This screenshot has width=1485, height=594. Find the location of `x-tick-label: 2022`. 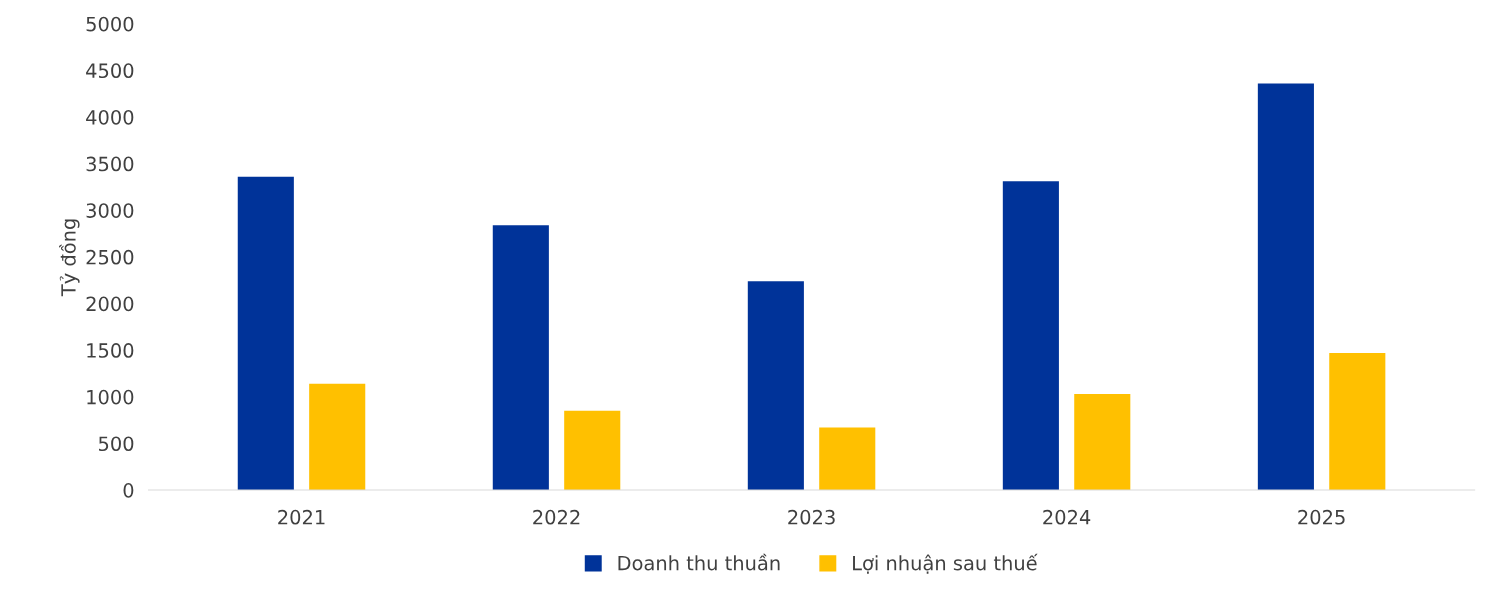

x-tick-label: 2022 is located at coordinates (556, 517).